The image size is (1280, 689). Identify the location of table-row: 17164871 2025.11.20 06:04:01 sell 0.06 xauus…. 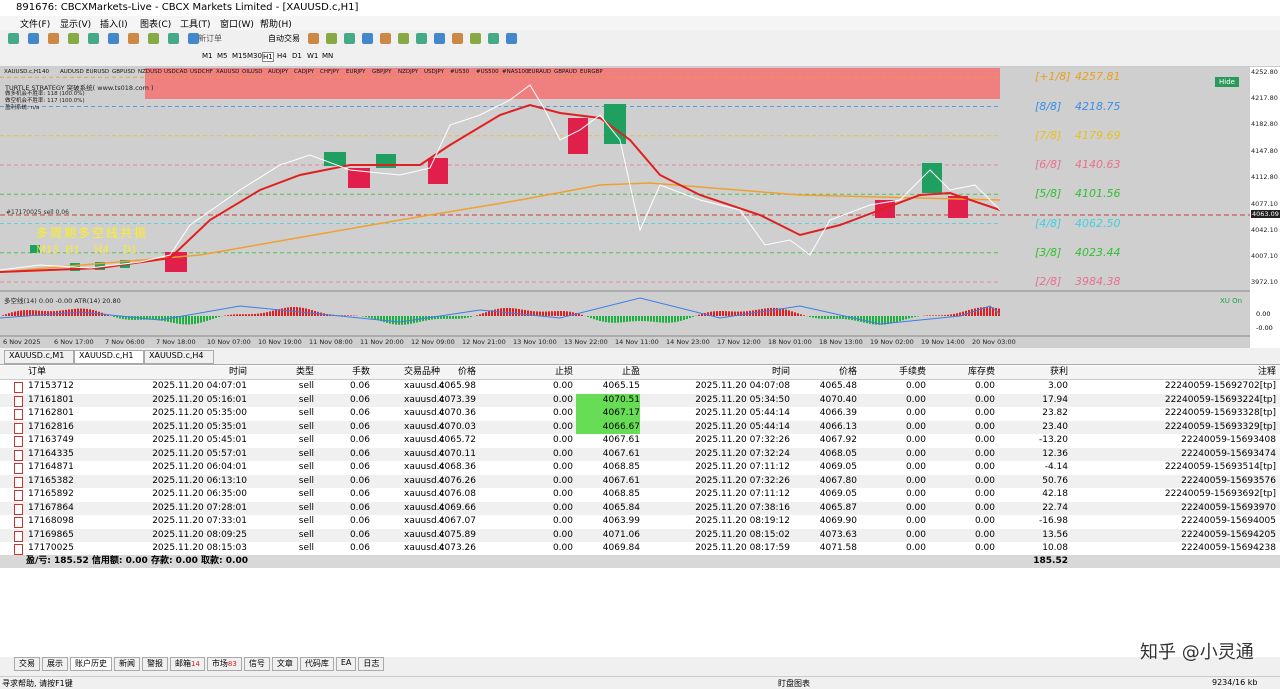
(640, 468).